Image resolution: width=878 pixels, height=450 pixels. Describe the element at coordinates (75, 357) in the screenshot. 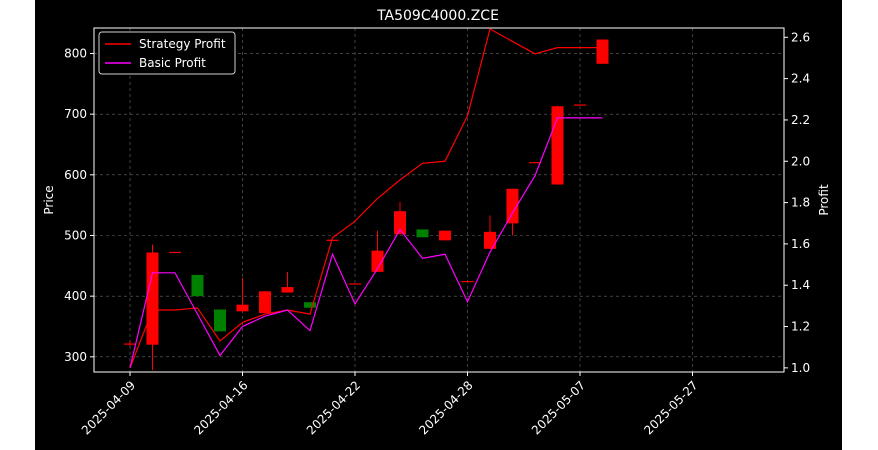

I see `y-tick-label-left: 300` at that location.